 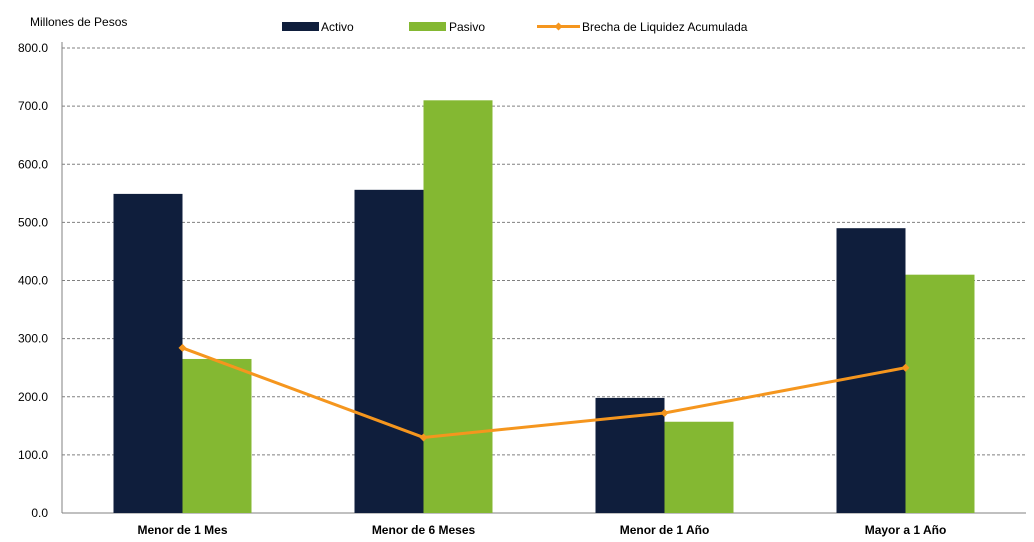 I want to click on y-tick-label: 500.0, so click(x=33, y=222).